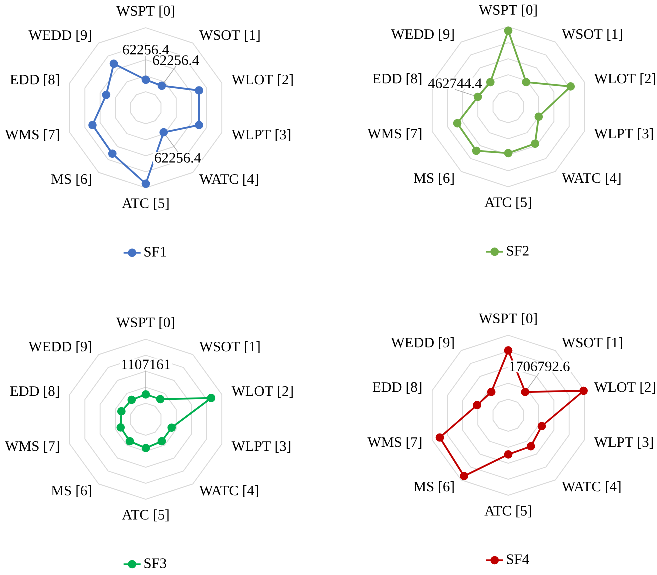 Image resolution: width=657 pixels, height=575 pixels. Describe the element at coordinates (155, 252) in the screenshot. I see `legend-label: SF1` at that location.